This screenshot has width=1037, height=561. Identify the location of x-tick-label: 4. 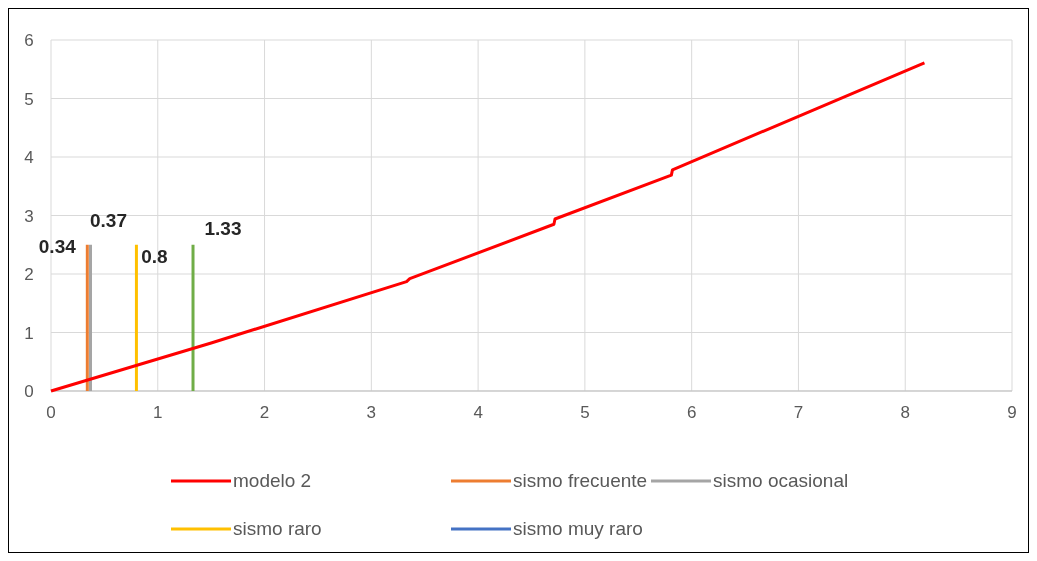
(478, 412).